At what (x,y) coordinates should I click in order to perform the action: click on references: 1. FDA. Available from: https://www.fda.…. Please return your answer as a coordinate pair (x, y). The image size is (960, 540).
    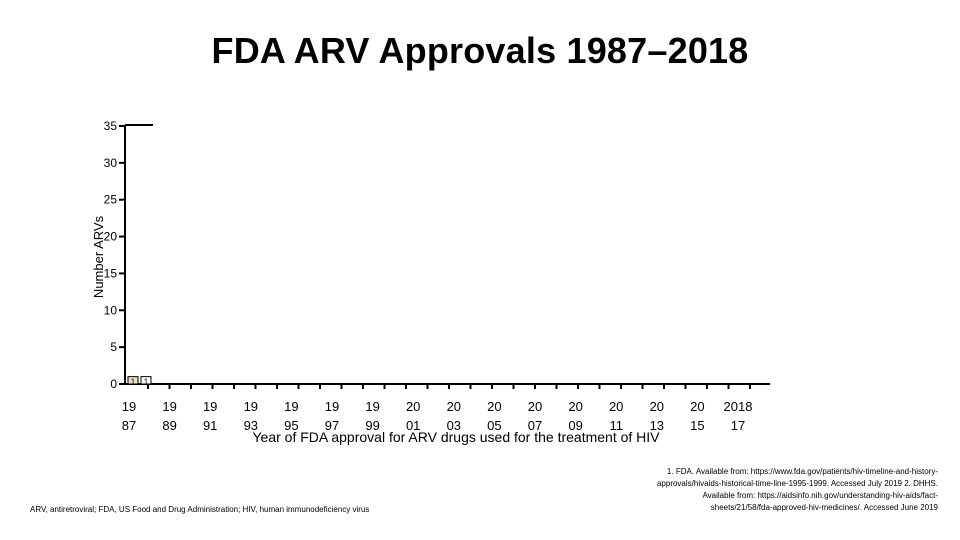
    Looking at the image, I should click on (749, 490).